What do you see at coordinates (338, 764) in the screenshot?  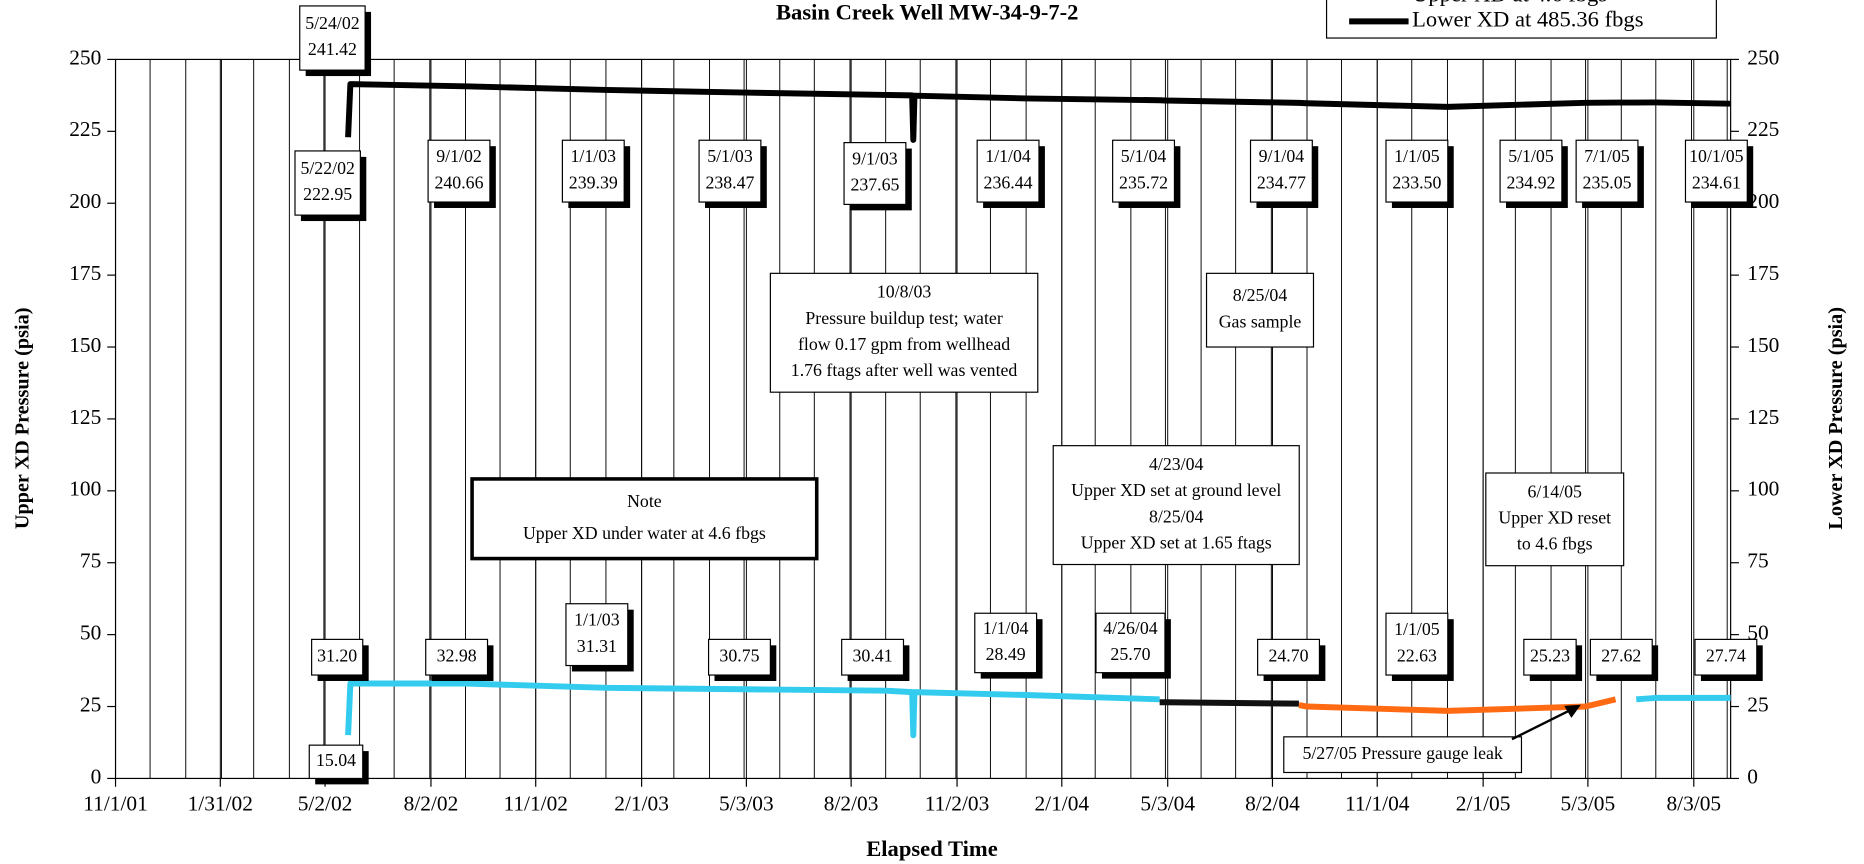 I see `annotation: 15.04` at bounding box center [338, 764].